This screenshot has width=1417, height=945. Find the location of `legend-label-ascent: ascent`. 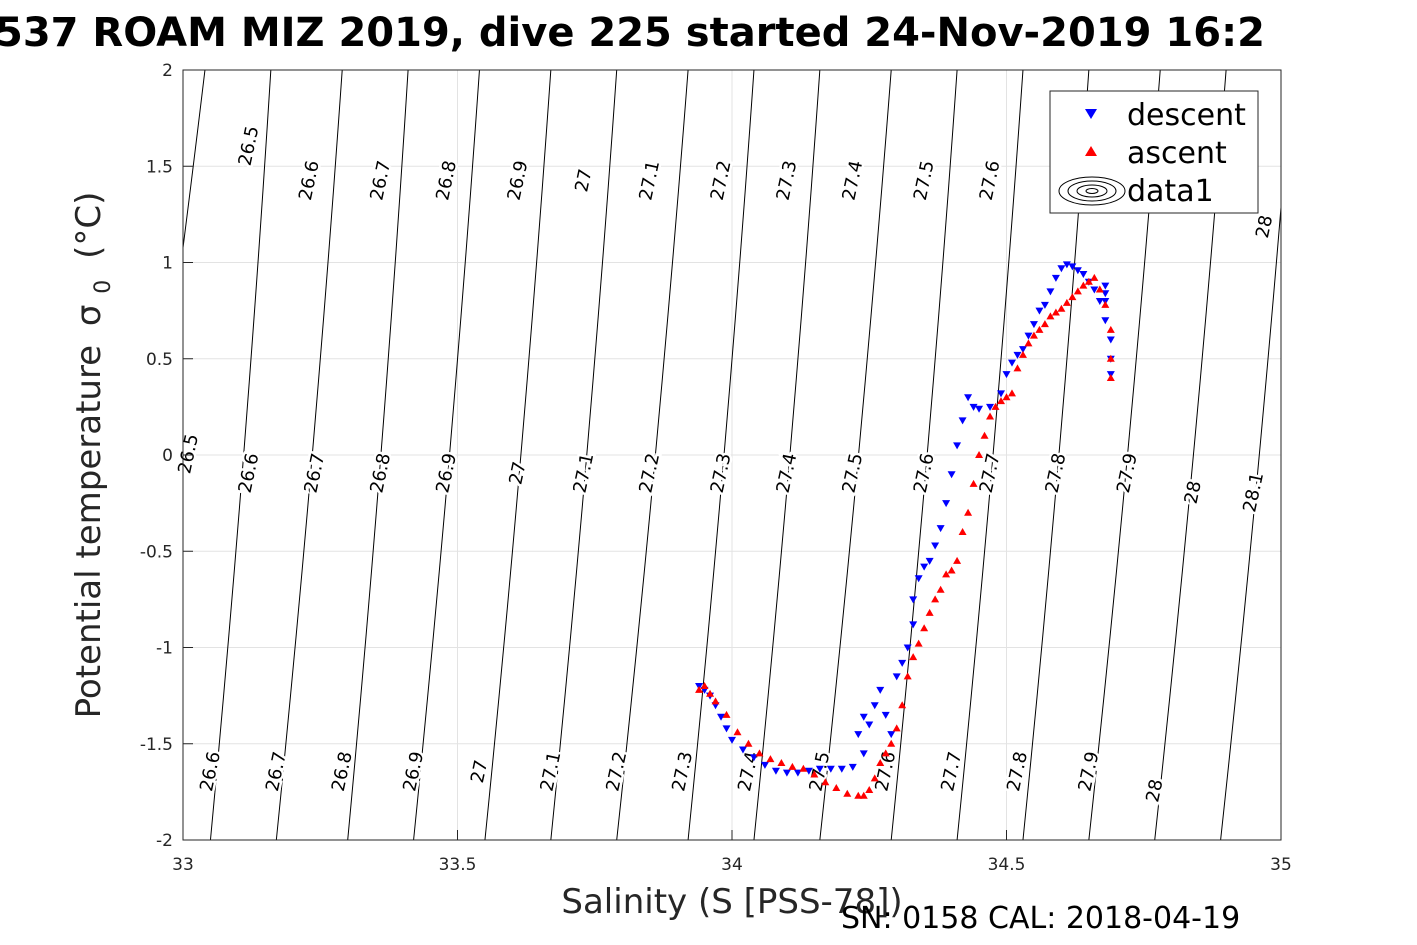

legend-label-ascent: ascent is located at coordinates (1177, 153).